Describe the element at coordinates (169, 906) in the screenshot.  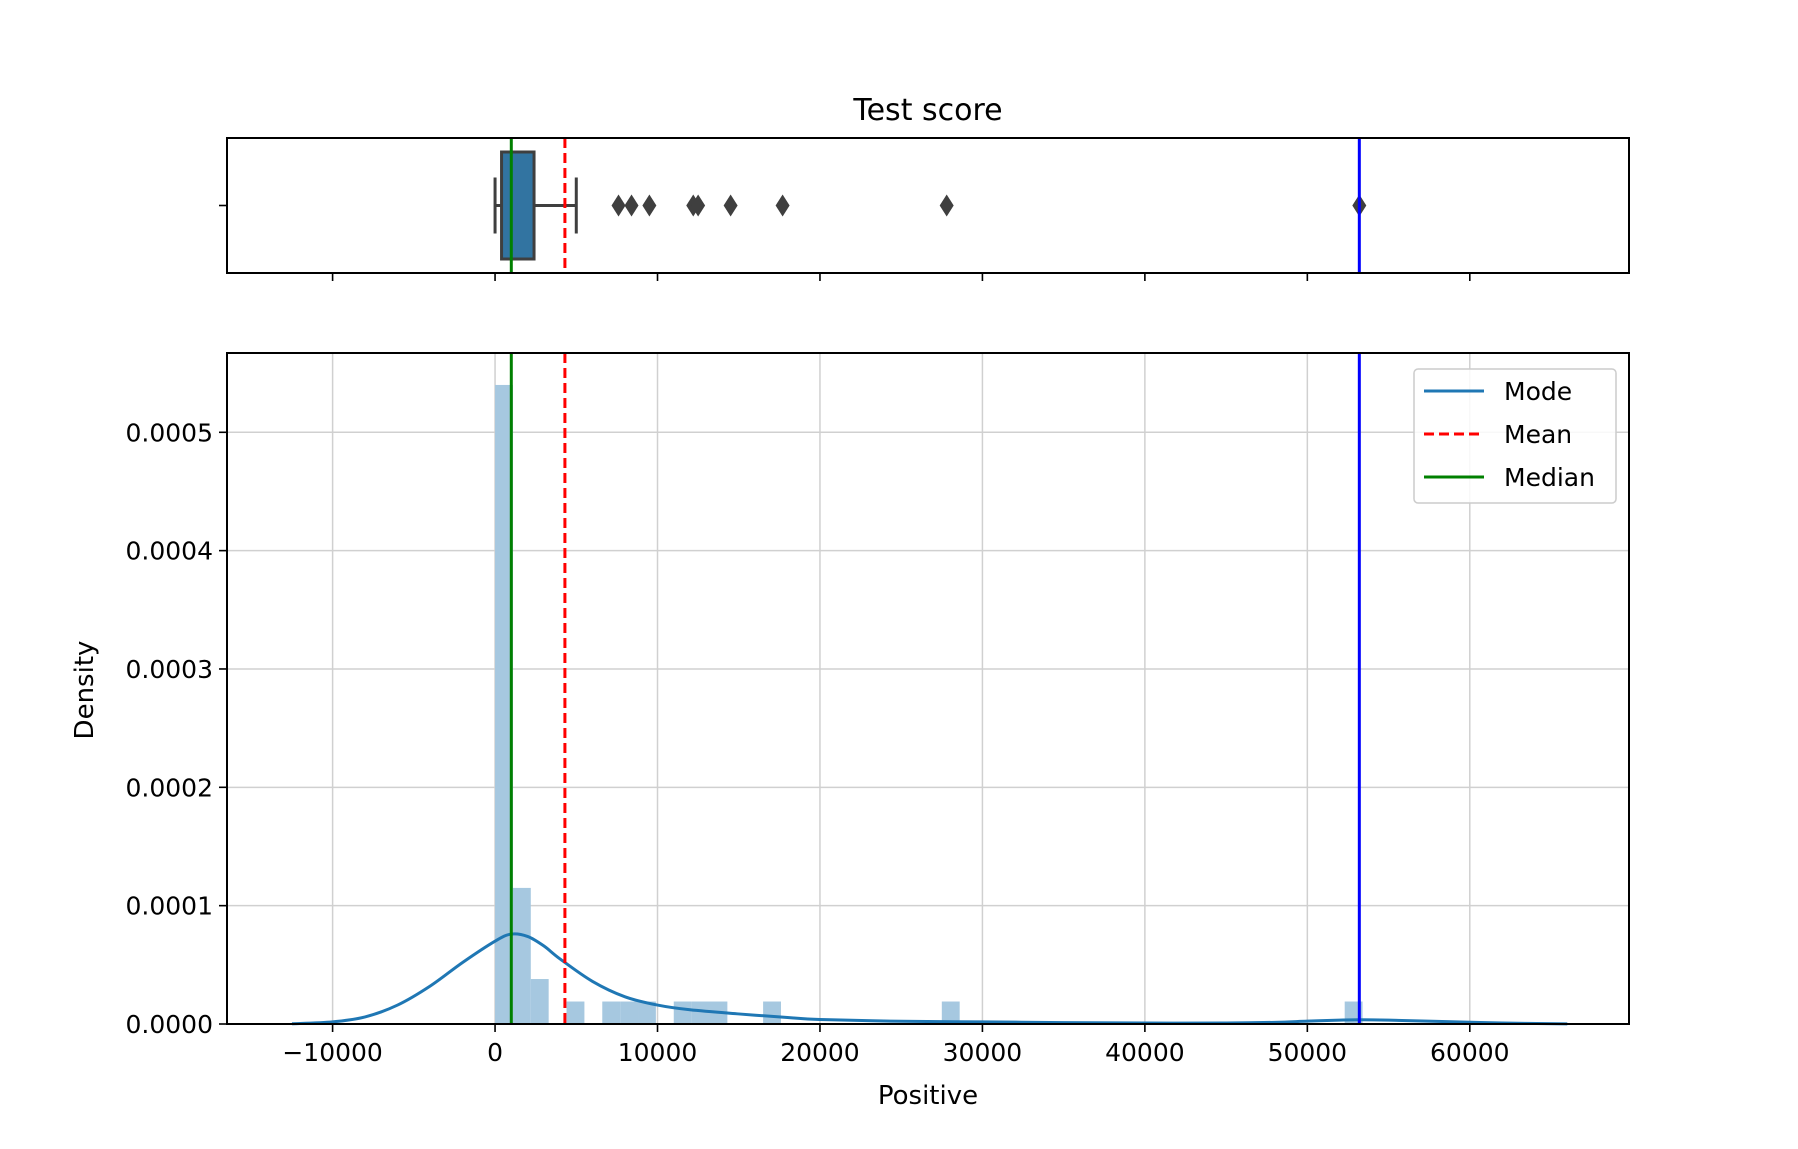
I see `y-tick-label: 0.0001` at that location.